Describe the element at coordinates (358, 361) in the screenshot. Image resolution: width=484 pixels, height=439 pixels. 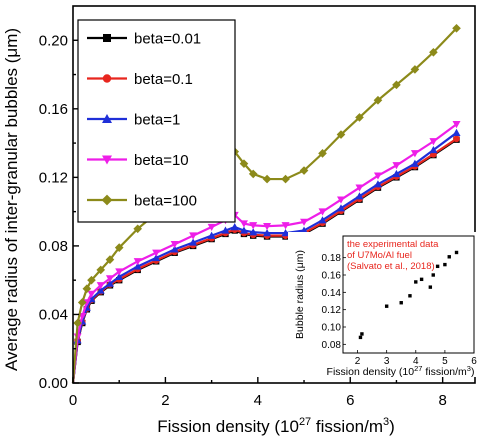
I see `inset-x-tick-label: 2` at that location.